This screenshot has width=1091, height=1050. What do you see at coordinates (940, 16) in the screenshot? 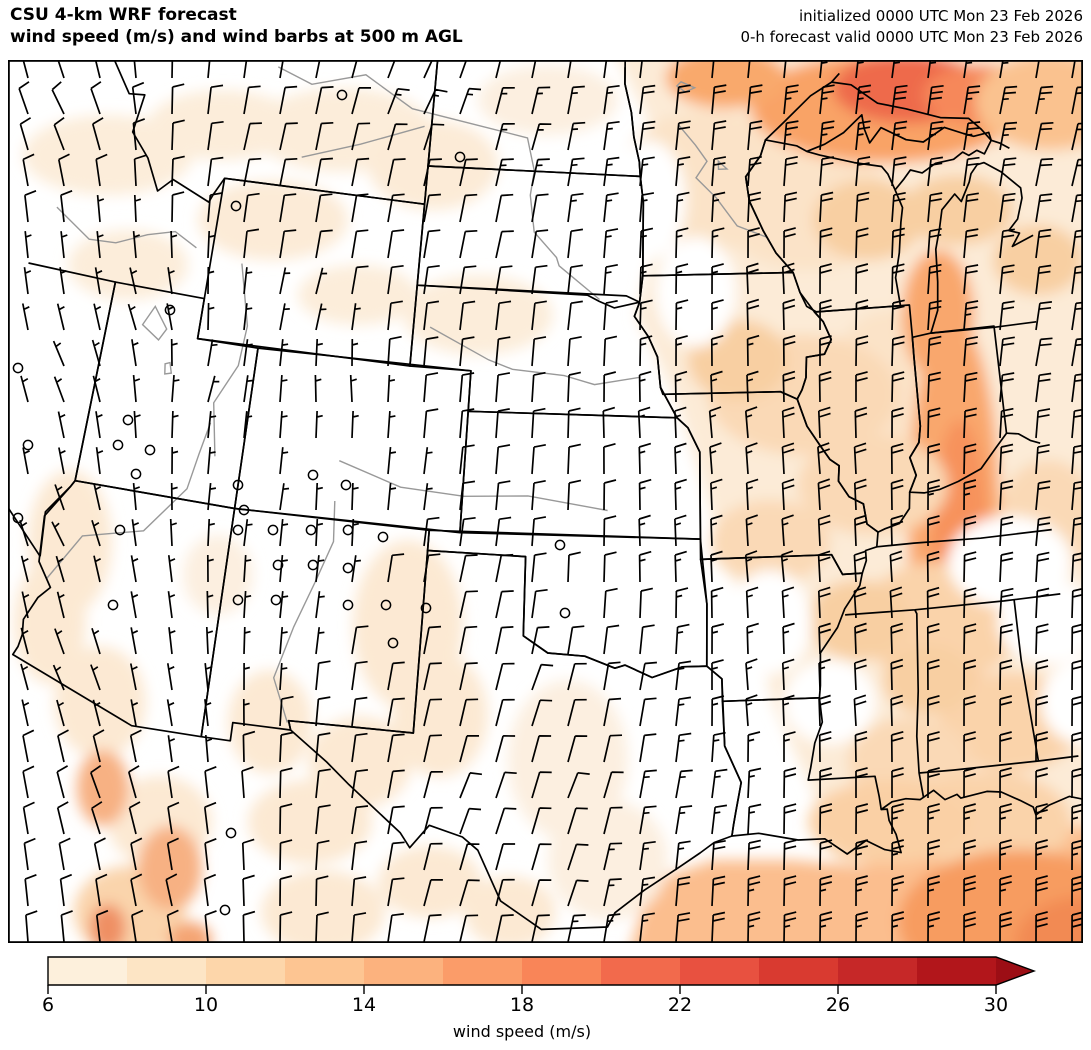
I see `init-time: initialized 0000 UTC Mon 23 Feb 2026` at bounding box center [940, 16].